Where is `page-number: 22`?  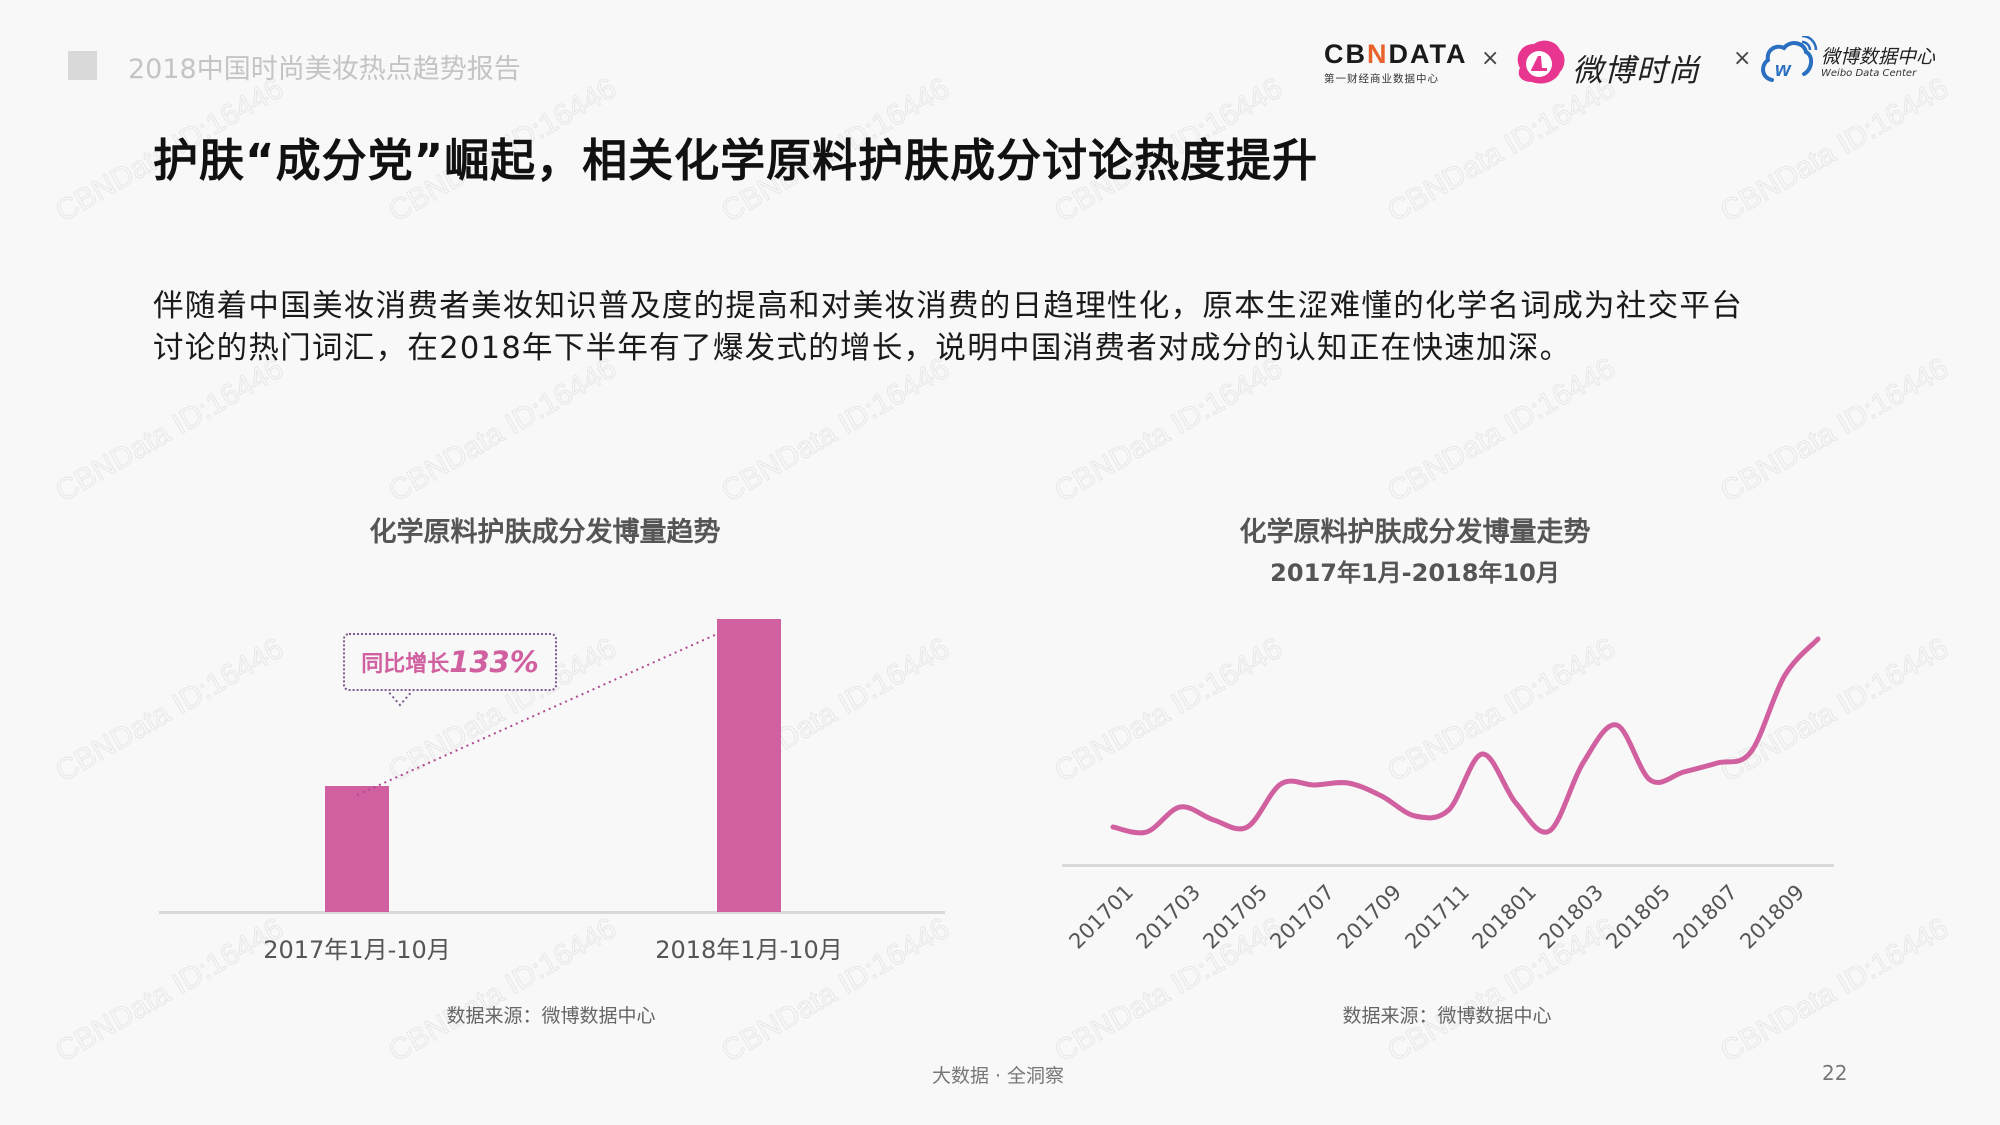 page-number: 22 is located at coordinates (1835, 1073).